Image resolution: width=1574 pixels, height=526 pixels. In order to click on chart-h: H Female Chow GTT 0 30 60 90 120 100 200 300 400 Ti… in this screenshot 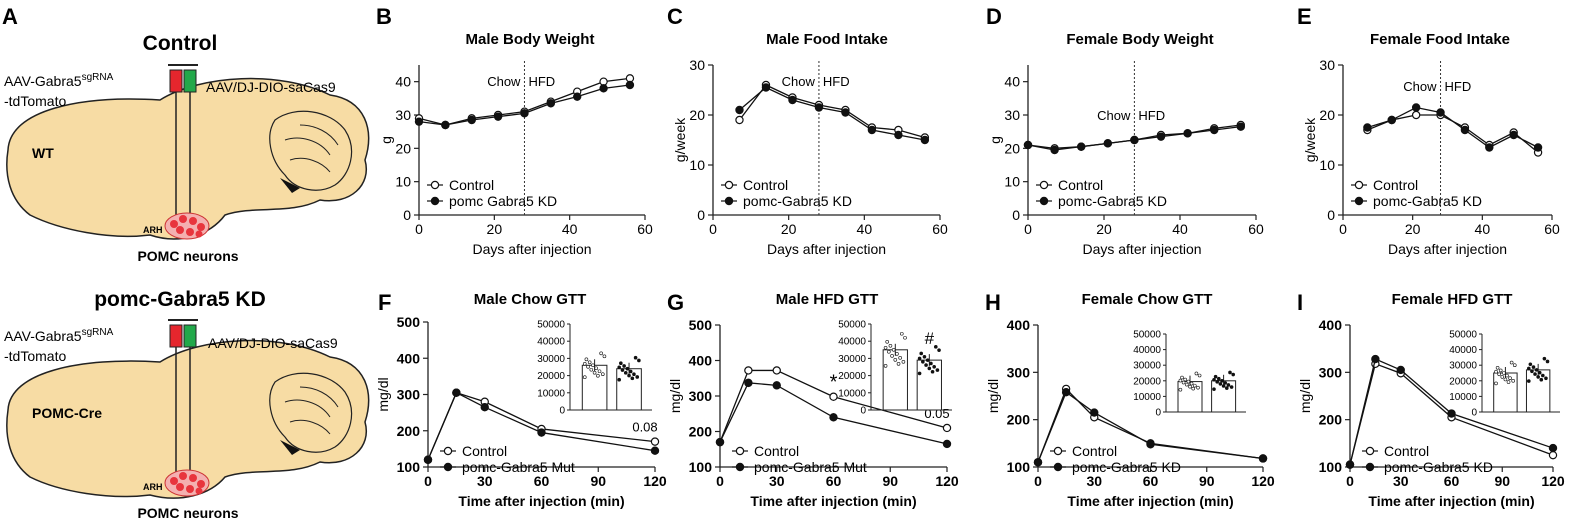, I will do `click(1130, 399)`.